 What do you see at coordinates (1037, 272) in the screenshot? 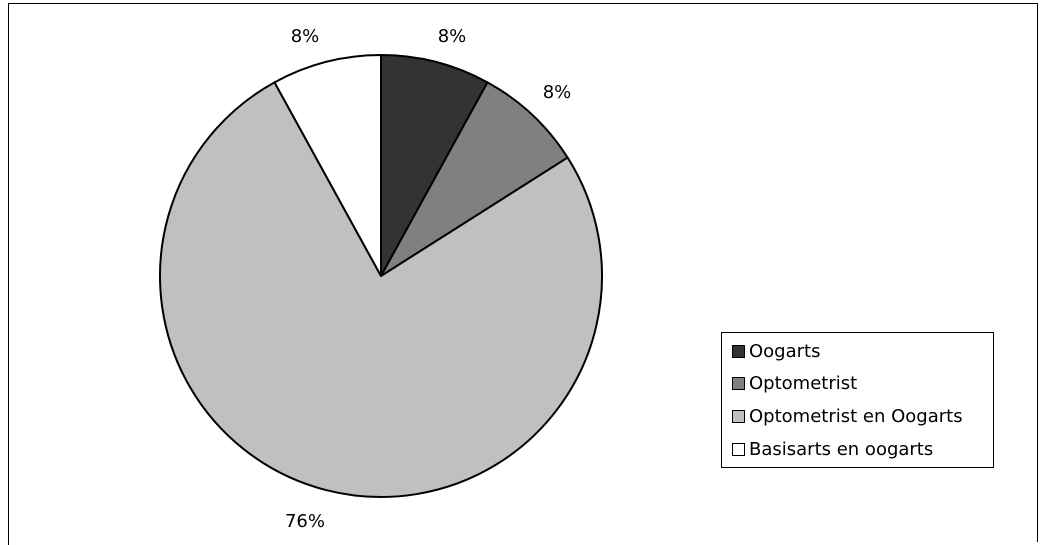
I see `chart-frame-right-border` at bounding box center [1037, 272].